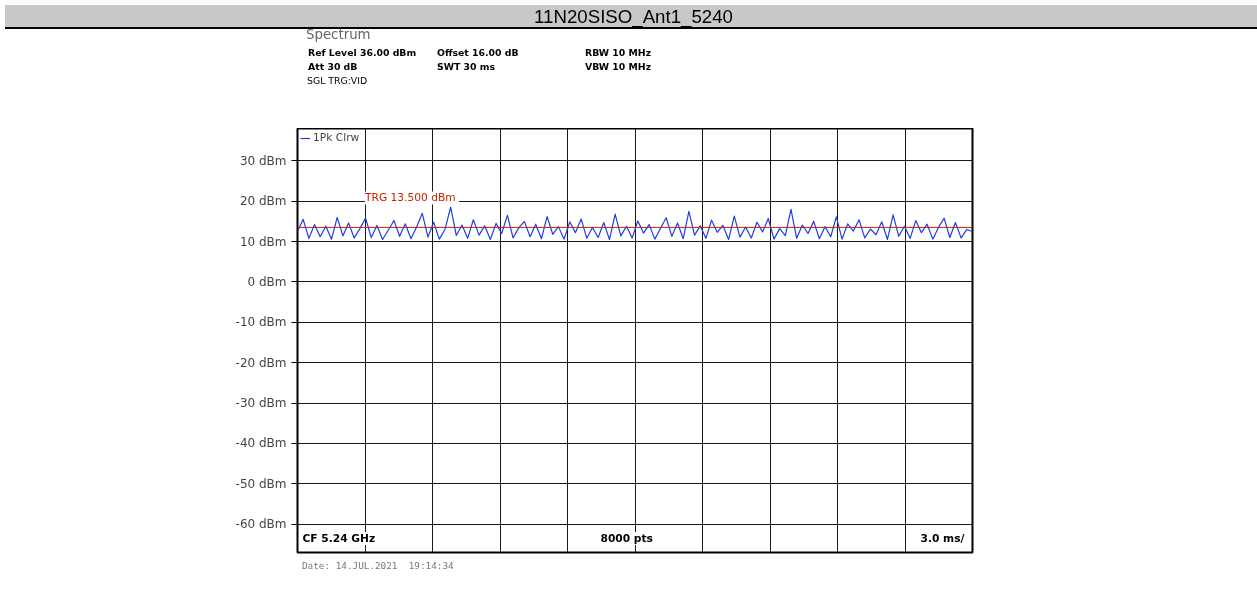  I want to click on y-tick-label: -30 dBm, so click(261, 403).